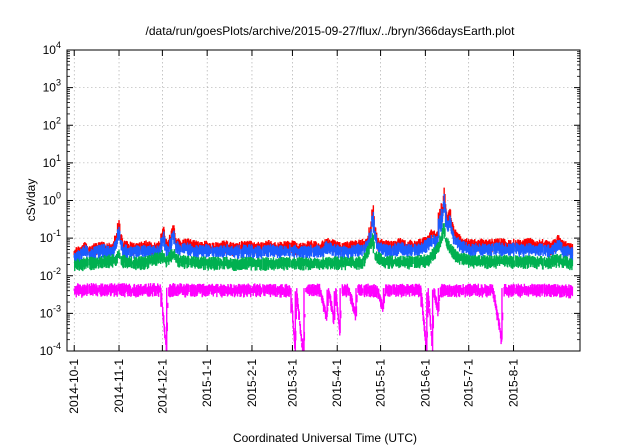 This screenshot has width=640, height=448. What do you see at coordinates (252, 383) in the screenshot?
I see `x-tick-label: 2015-2-1` at bounding box center [252, 383].